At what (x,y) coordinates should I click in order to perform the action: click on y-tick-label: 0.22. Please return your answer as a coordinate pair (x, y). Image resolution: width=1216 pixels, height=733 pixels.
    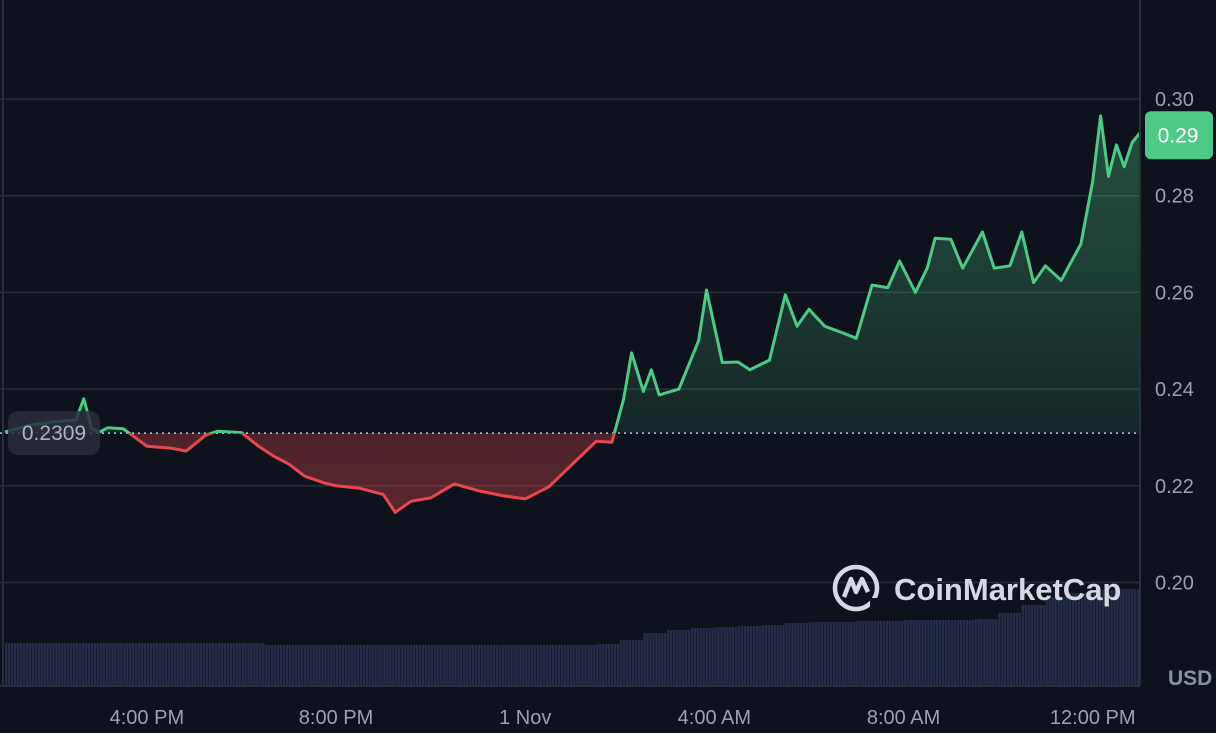
    Looking at the image, I should click on (1174, 487).